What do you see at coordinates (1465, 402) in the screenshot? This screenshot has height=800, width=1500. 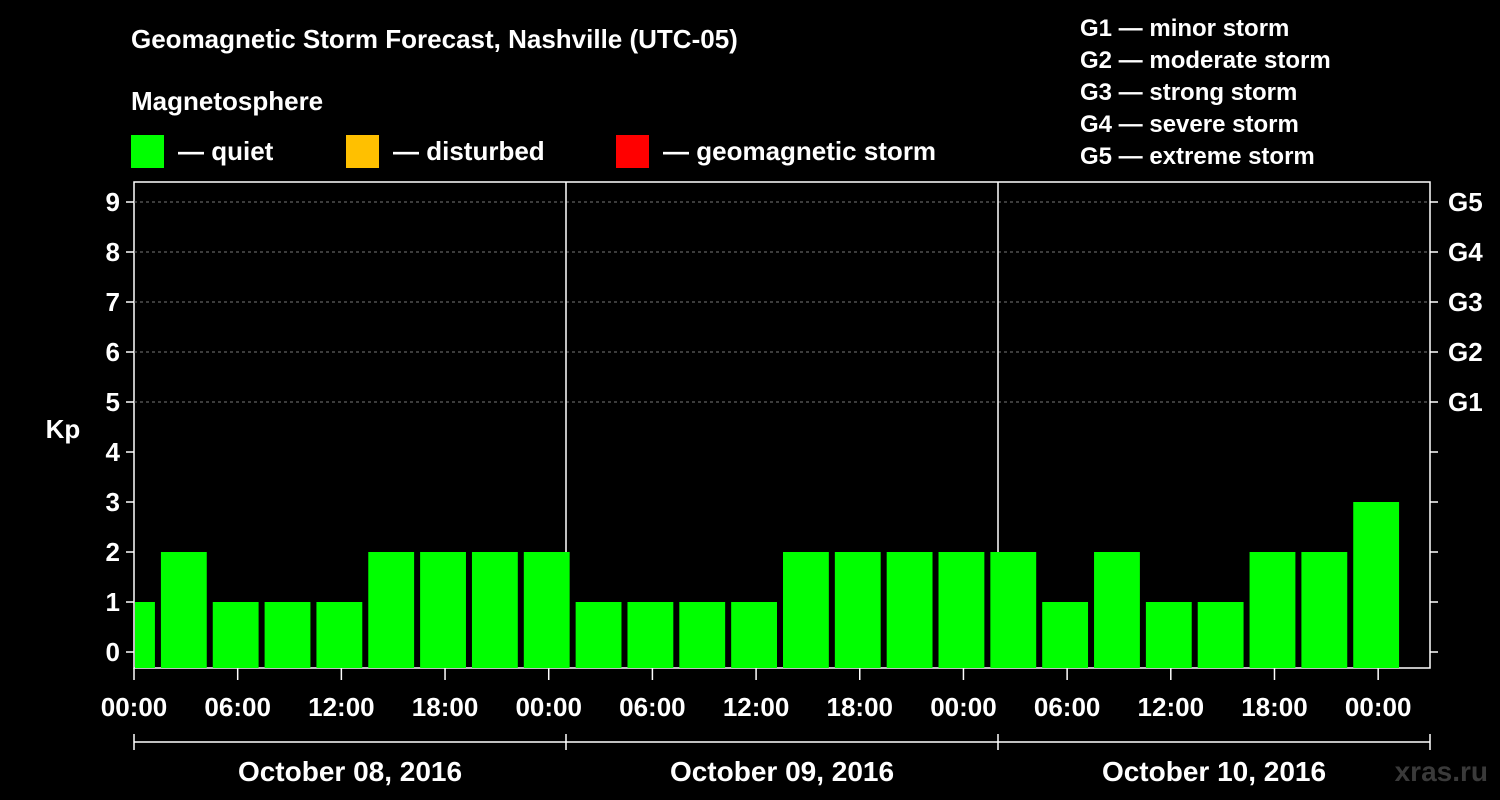 I see `g-level-label: G1` at bounding box center [1465, 402].